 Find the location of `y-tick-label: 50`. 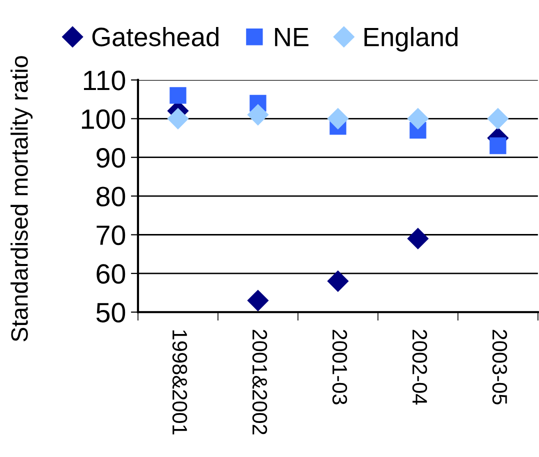

y-tick-label: 50 is located at coordinates (111, 312).